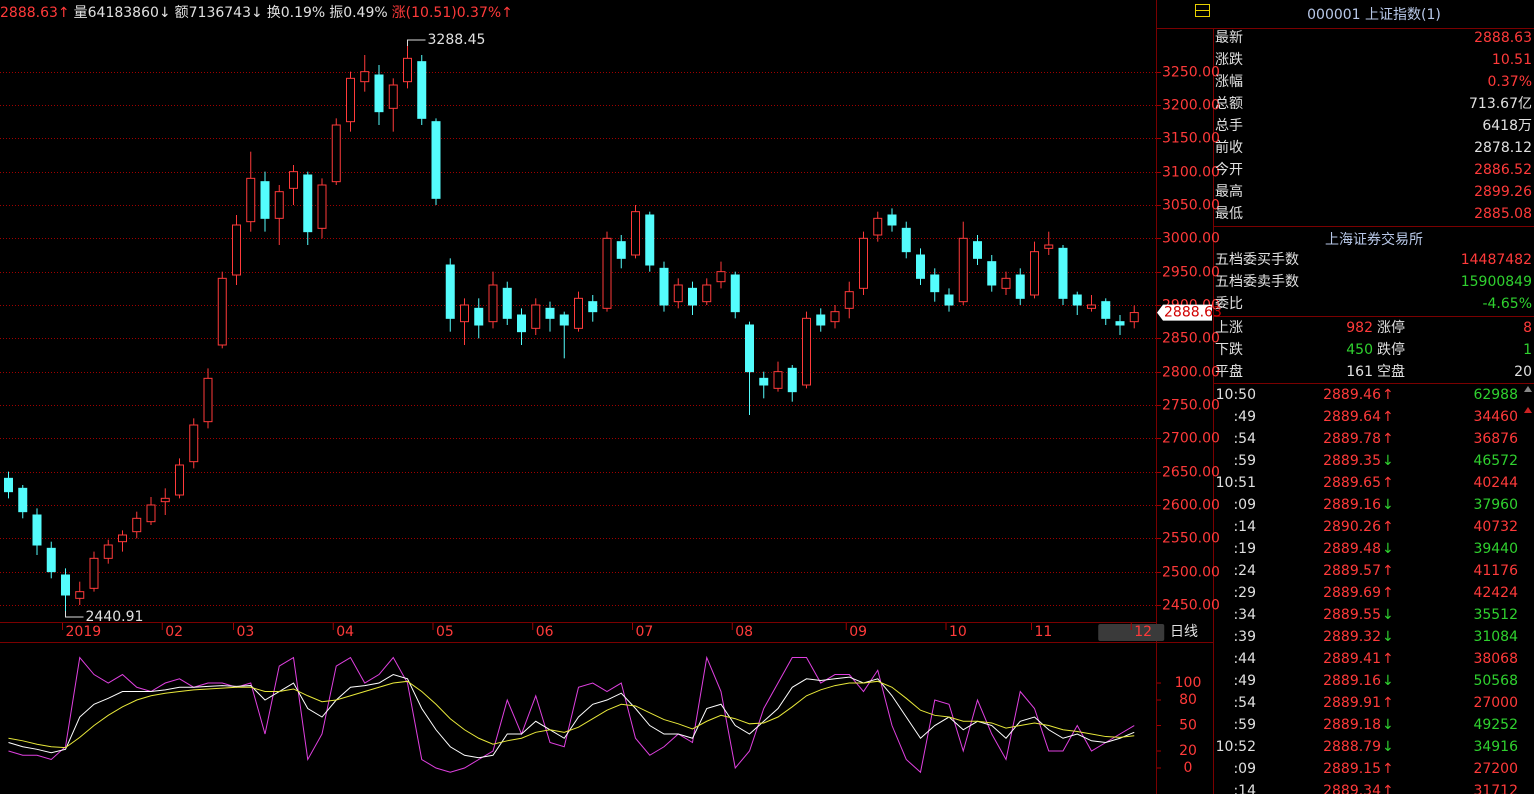  I want to click on tick-price: 2889.55, so click(1352, 615).